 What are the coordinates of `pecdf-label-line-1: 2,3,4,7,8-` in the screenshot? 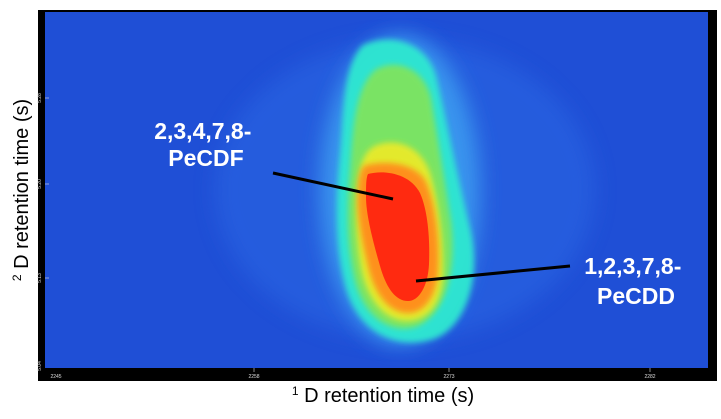 It's located at (202, 131).